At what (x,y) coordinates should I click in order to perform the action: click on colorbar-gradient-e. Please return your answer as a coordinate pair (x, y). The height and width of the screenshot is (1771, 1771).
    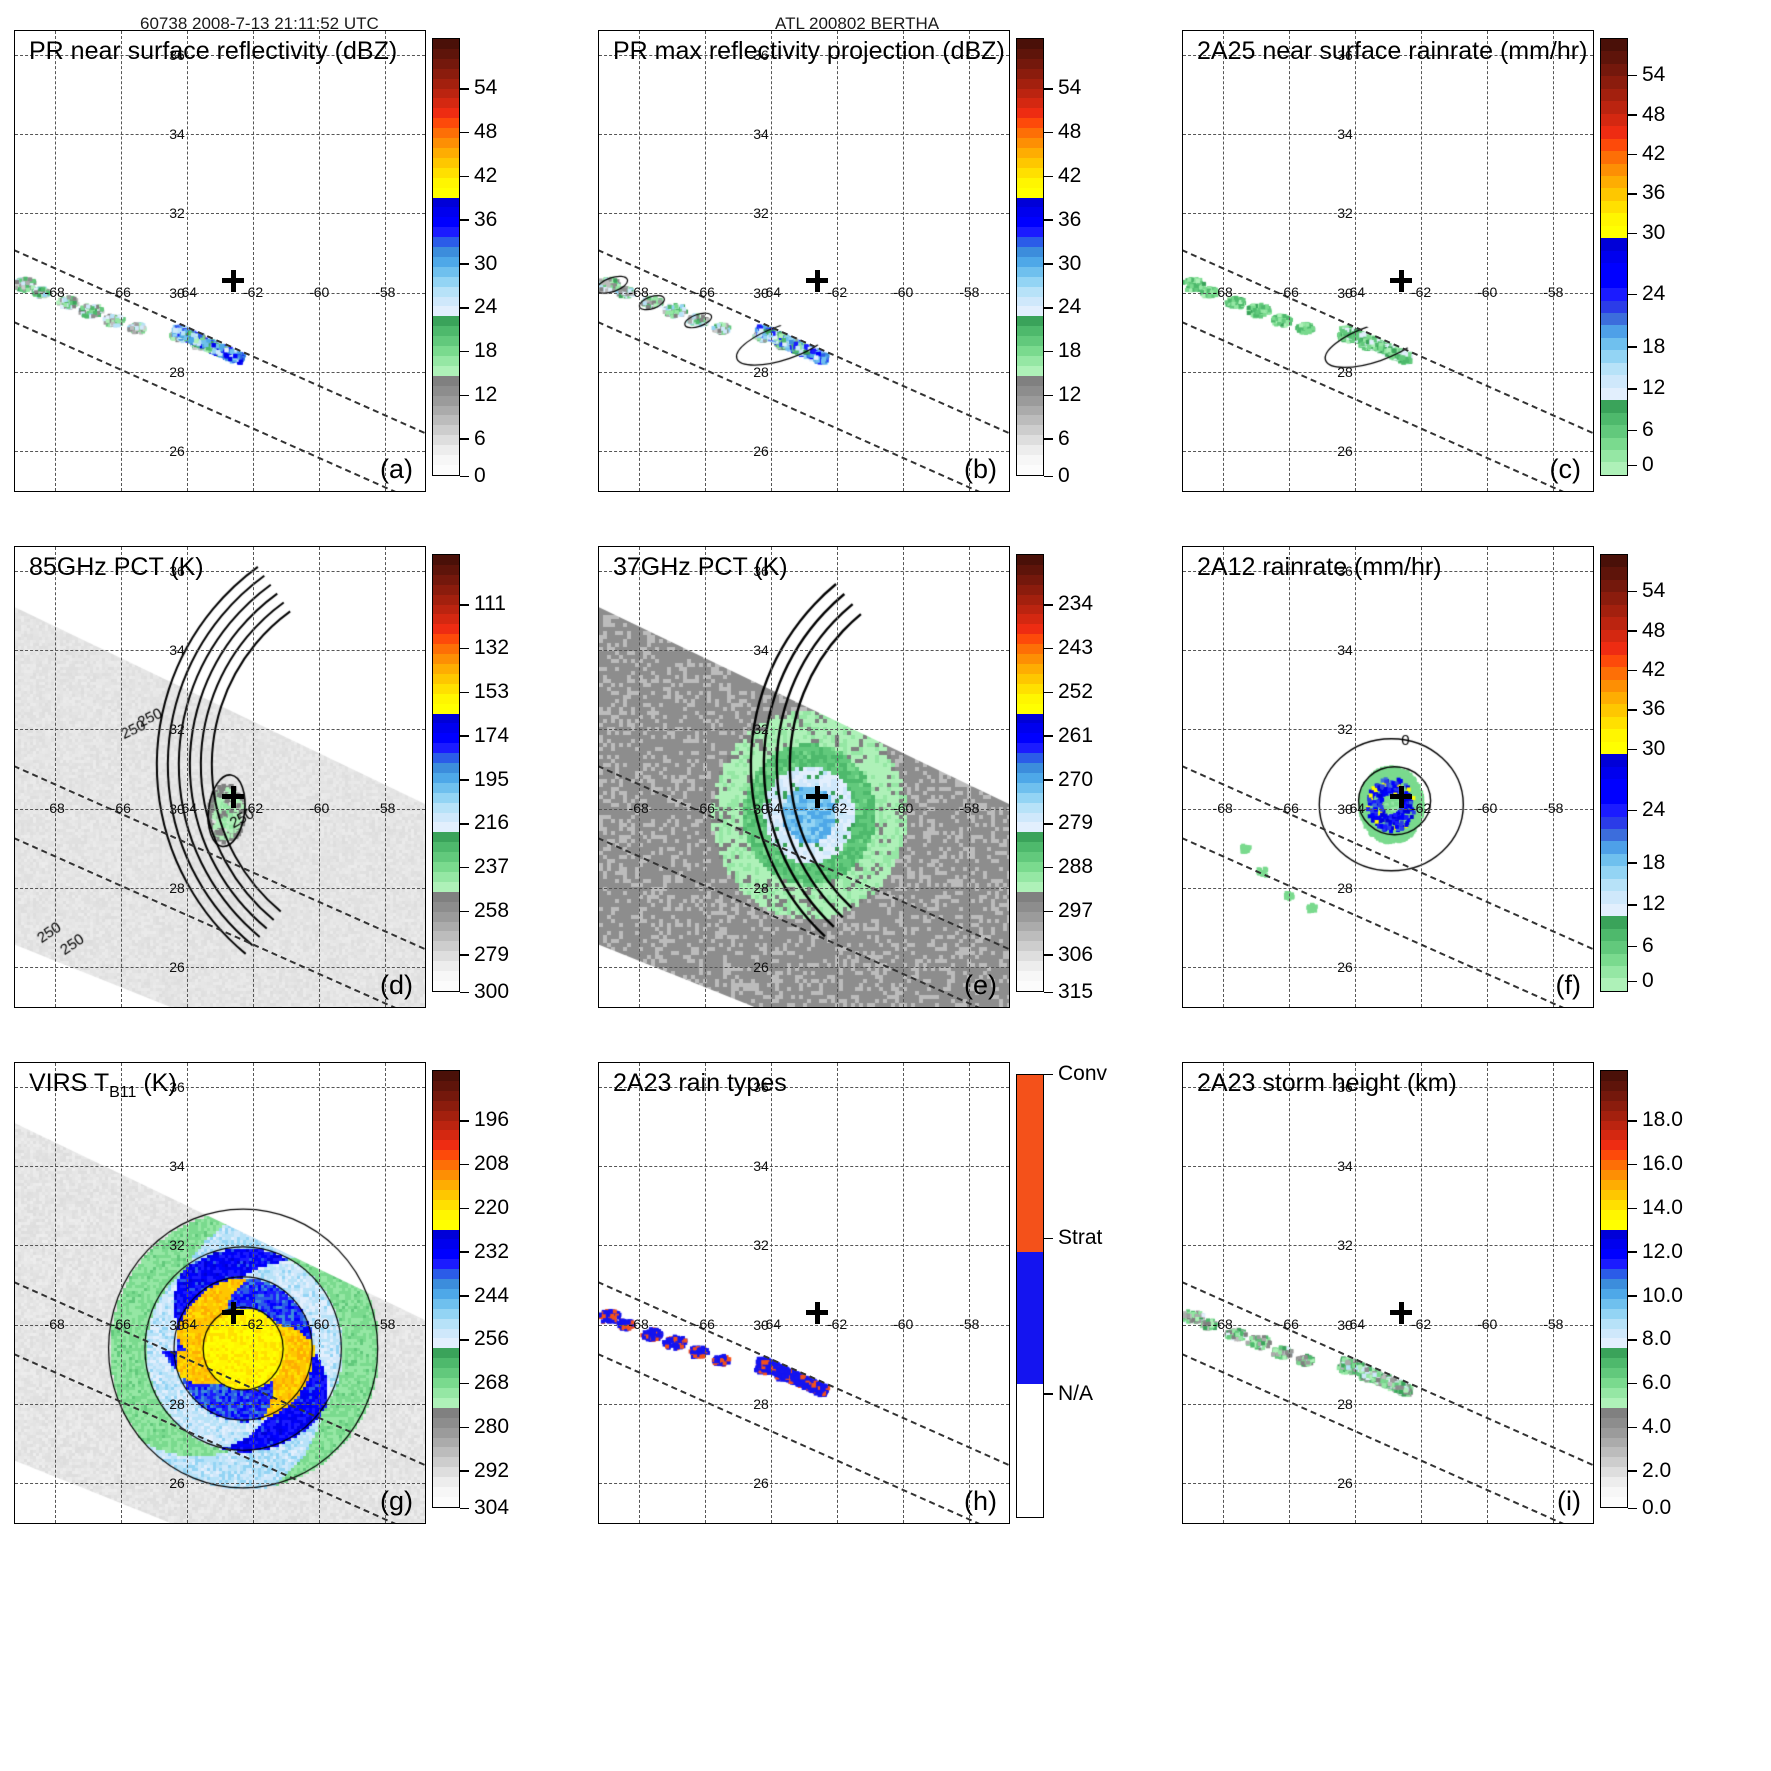
    Looking at the image, I should click on (1030, 773).